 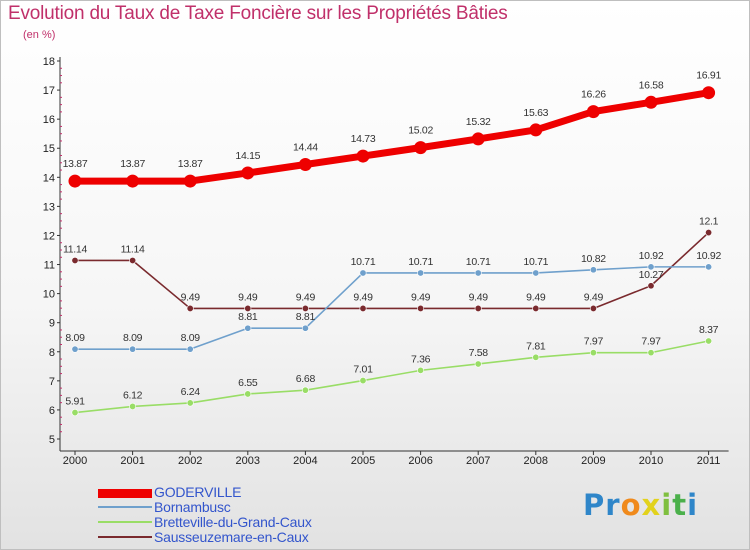 What do you see at coordinates (709, 330) in the screenshot?
I see `data-label-bretteville-du-grand-caux: 8.37` at bounding box center [709, 330].